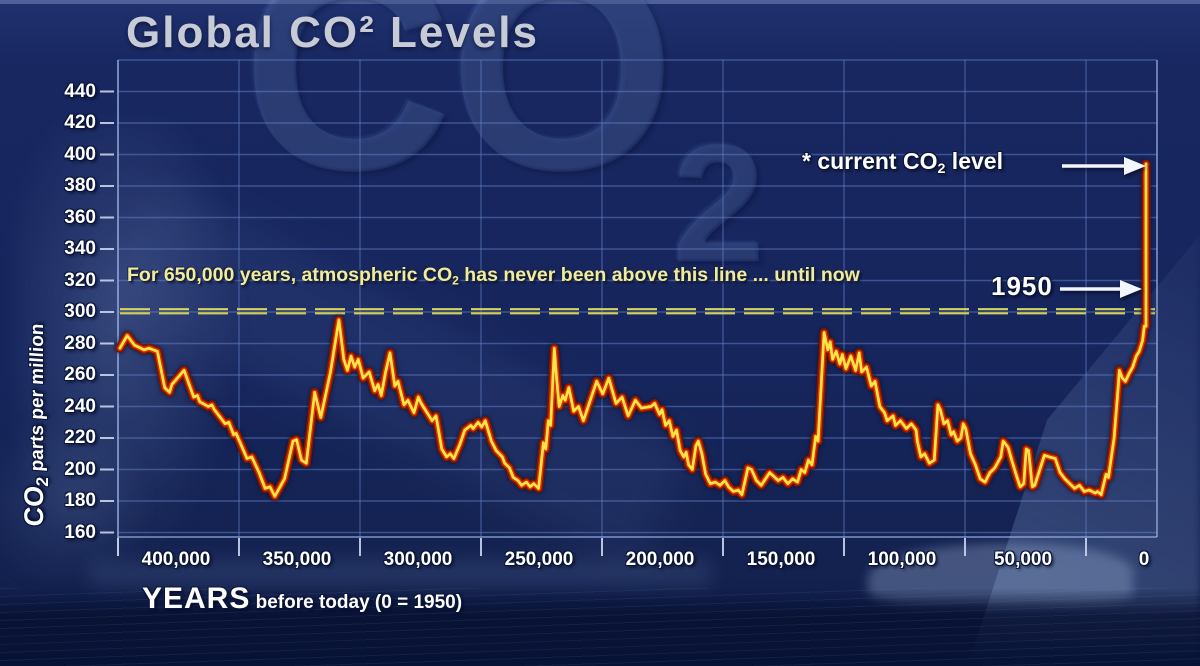 Image resolution: width=1200 pixels, height=666 pixels. Describe the element at coordinates (35, 425) in the screenshot. I see `y-axis-title: CO2 parts per million` at that location.